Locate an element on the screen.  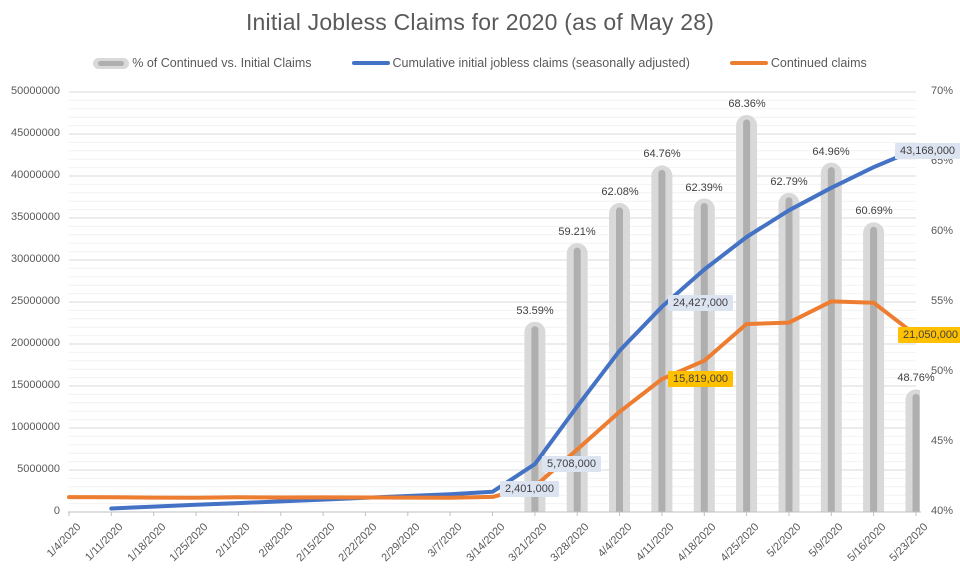
y-axis-left-label: 50000000 is located at coordinates (35, 91).